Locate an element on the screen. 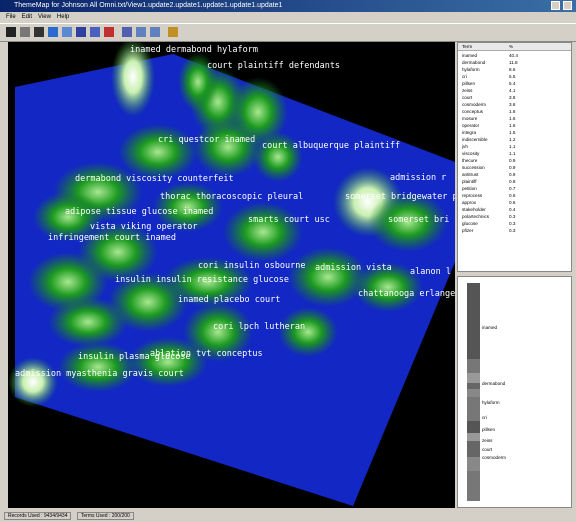 The width and height of the screenshot is (576, 522). map-label: admission r is located at coordinates (418, 178).